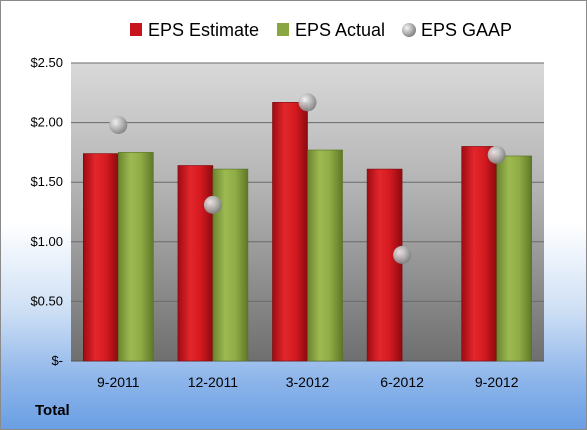  What do you see at coordinates (46, 211) in the screenshot?
I see `y-axis-ticks: $- $0.50 $1.00 $1.50 $2.00 $2.50` at bounding box center [46, 211].